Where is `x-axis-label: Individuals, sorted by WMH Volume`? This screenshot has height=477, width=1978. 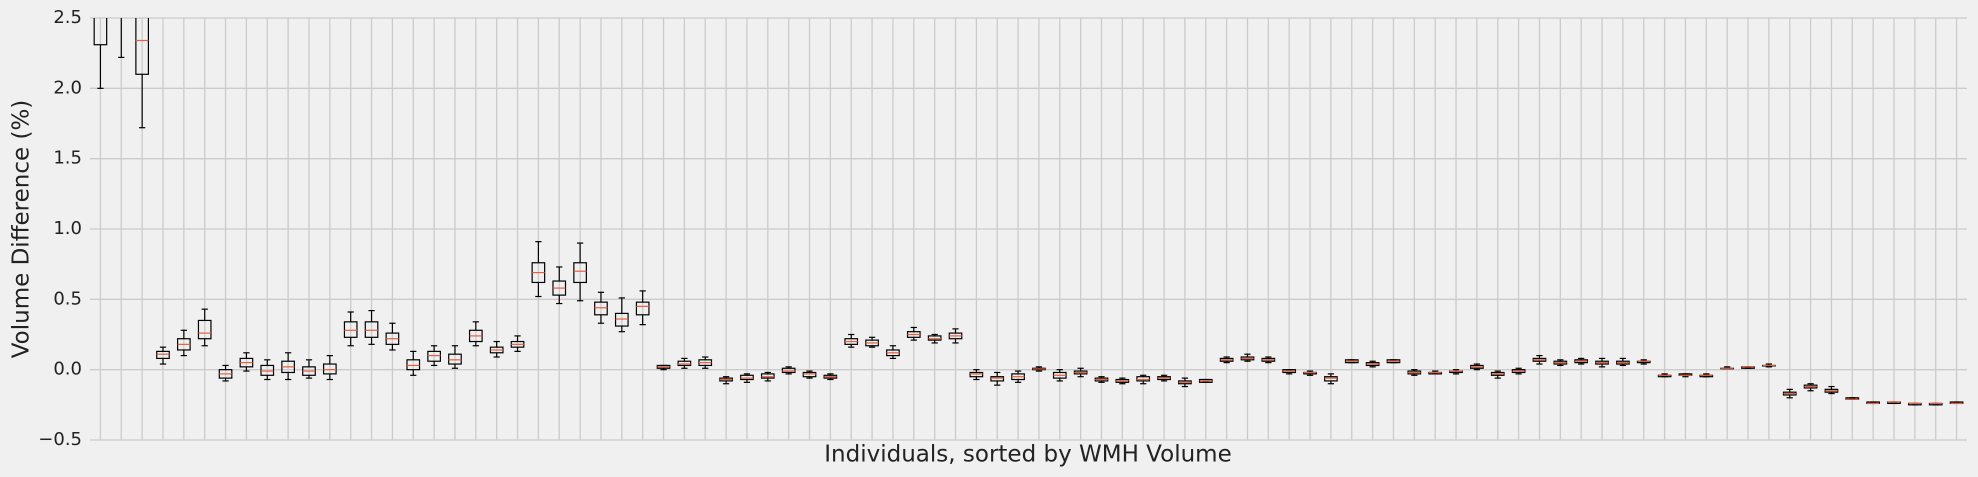
x-axis-label: Individuals, sorted by WMH Volume is located at coordinates (1027, 455).